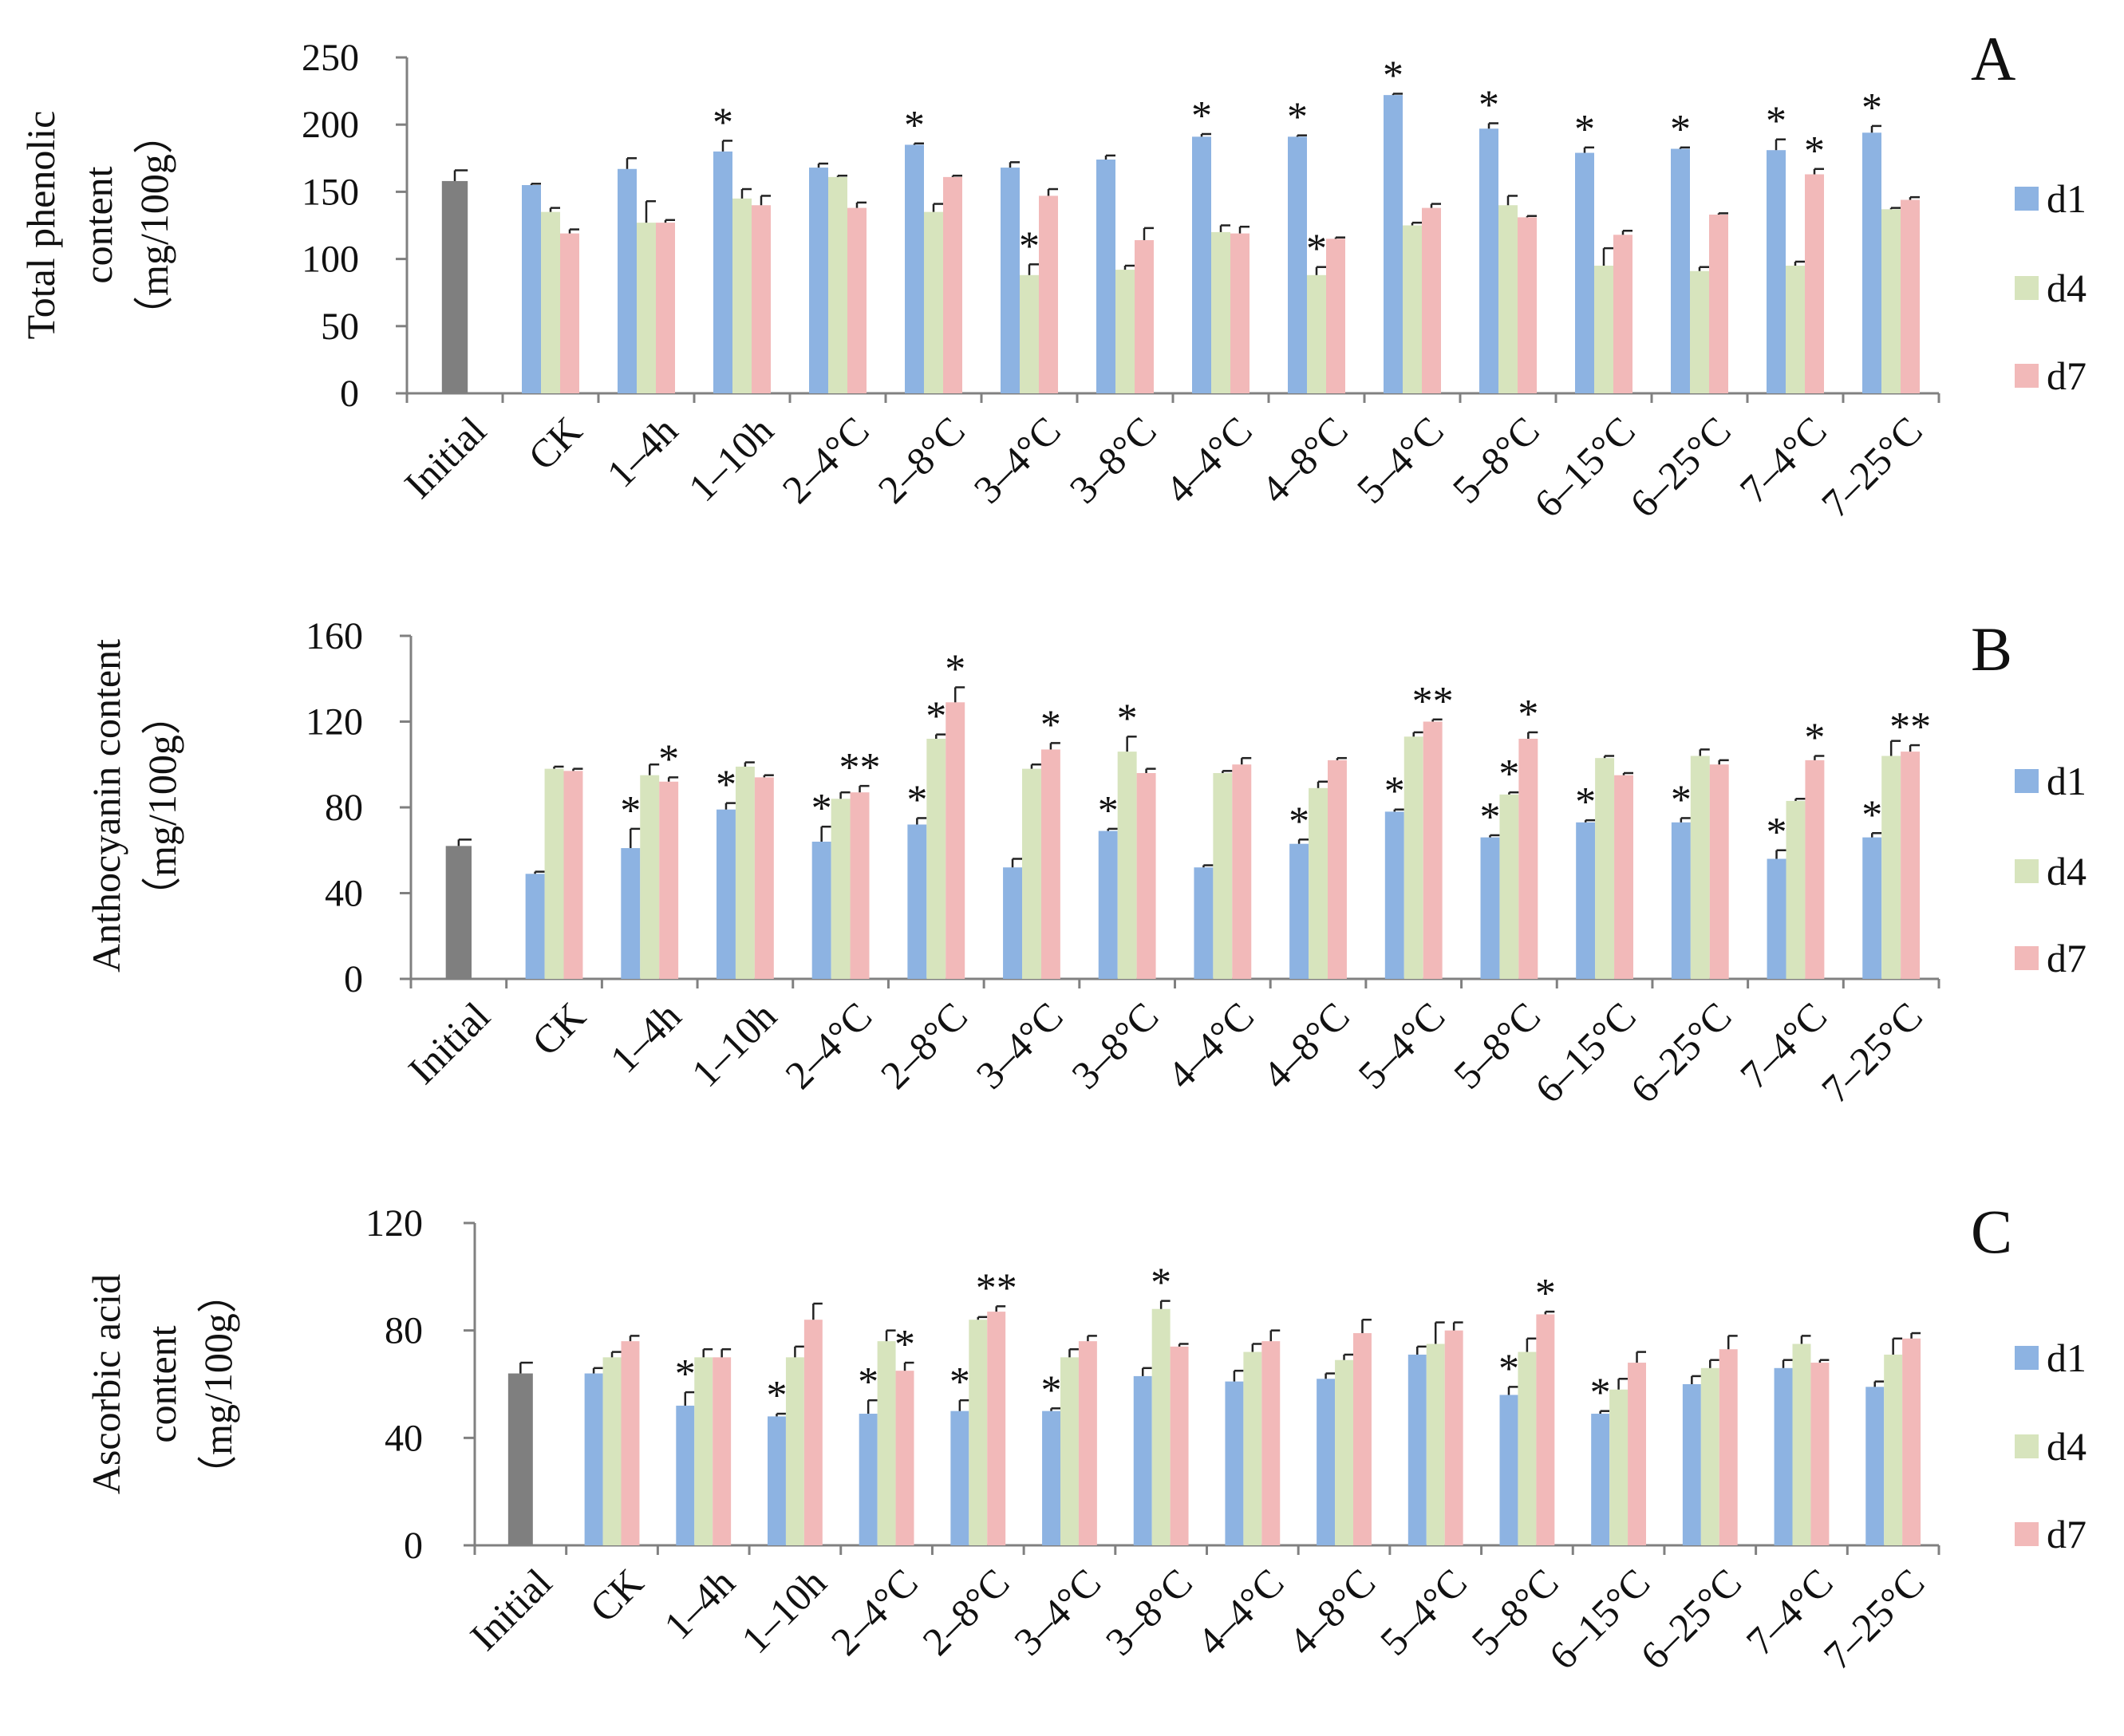  Describe the element at coordinates (334, 636) in the screenshot. I see `y-tick-label: 160` at that location.